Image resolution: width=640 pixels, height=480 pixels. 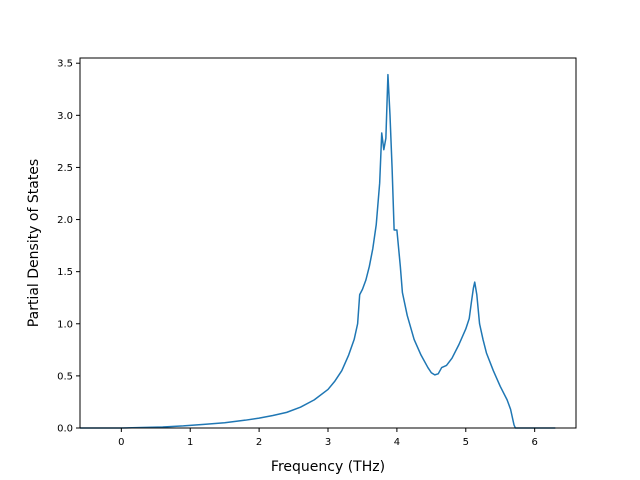 I want to click on x-tick-label: 1, so click(x=190, y=442).